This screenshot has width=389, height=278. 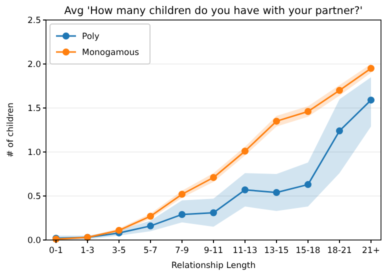 I want to click on y-tick-label: 0.0, so click(x=34, y=241).